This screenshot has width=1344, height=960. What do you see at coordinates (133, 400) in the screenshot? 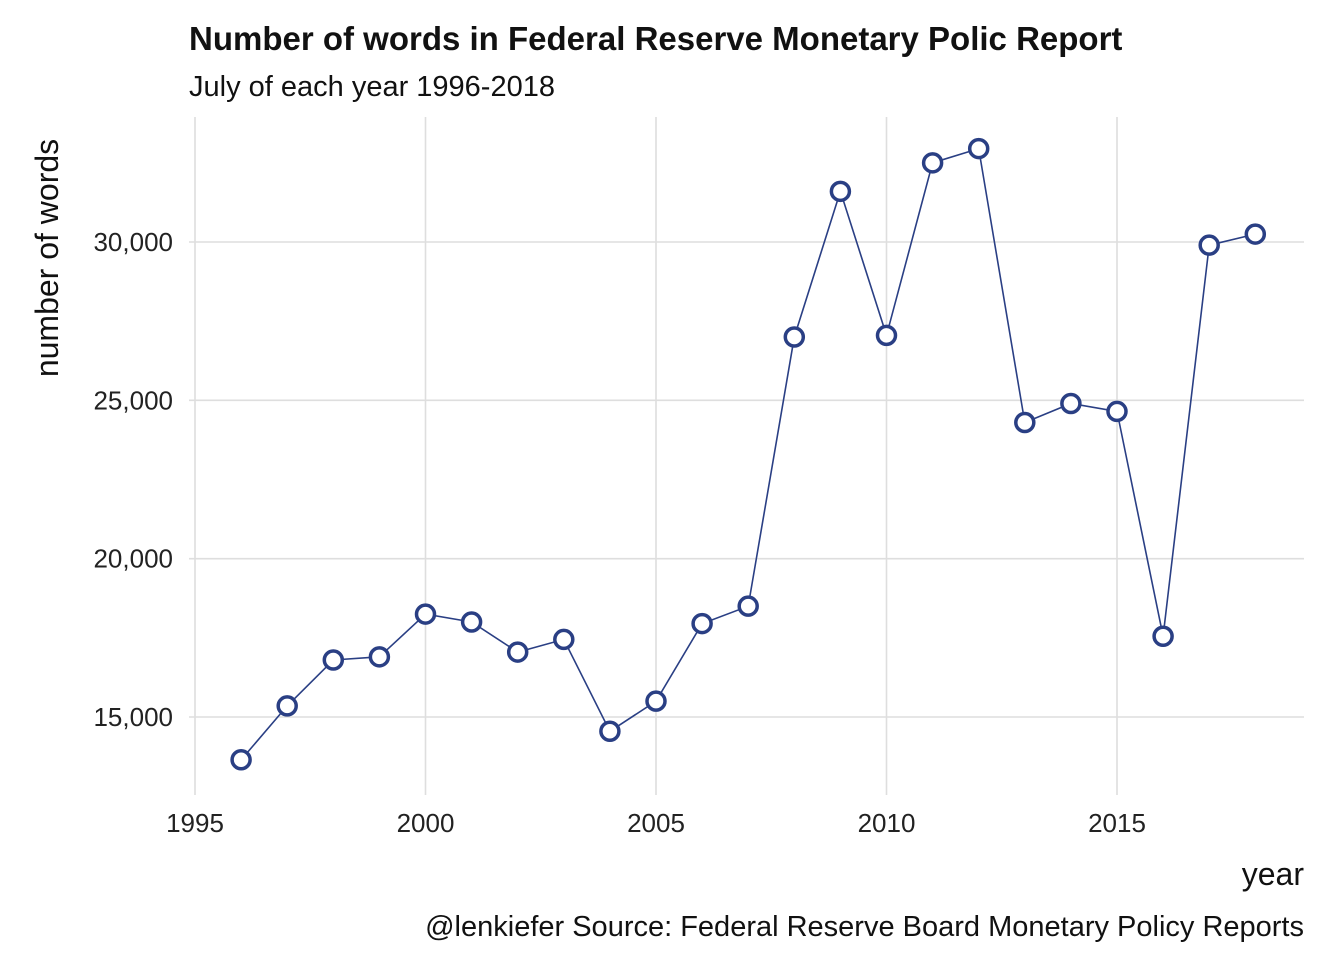
I see `y-tick-label: 25,000` at bounding box center [133, 400].